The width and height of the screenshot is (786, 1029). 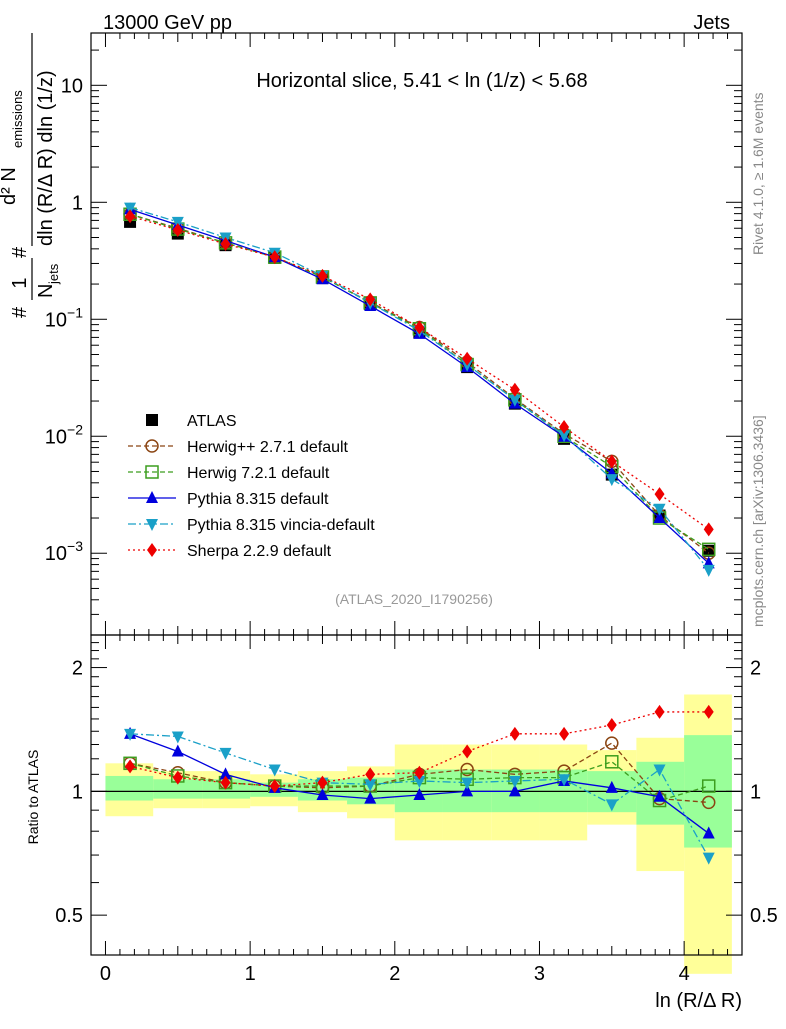 I want to click on legend-entry: Herwig 7.2.1 default, so click(x=229, y=473).